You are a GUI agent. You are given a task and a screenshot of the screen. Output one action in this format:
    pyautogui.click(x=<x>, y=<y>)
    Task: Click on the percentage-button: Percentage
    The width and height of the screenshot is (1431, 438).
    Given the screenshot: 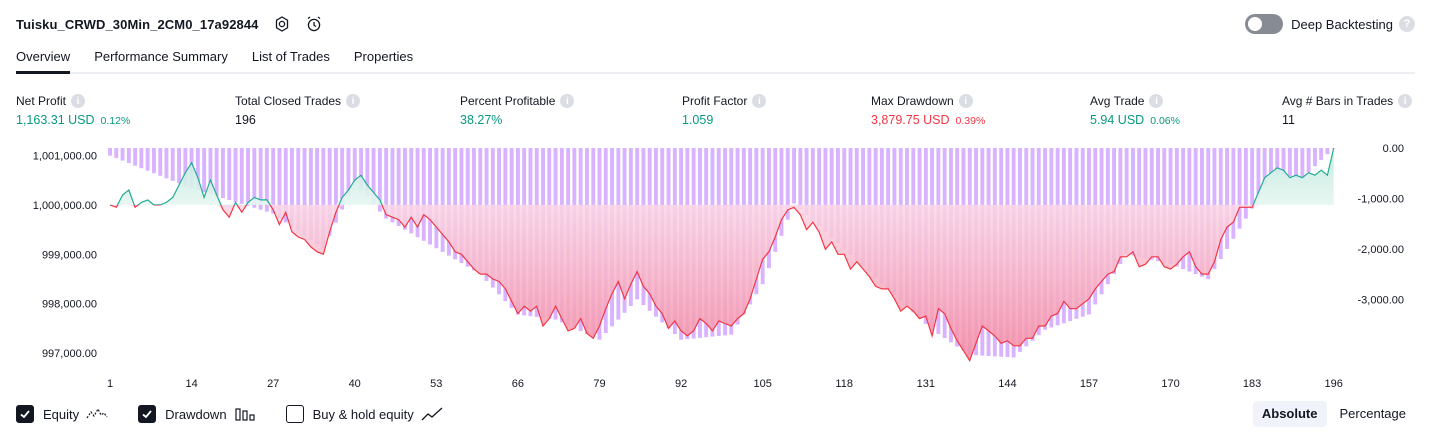 What is the action you would take?
    pyautogui.click(x=1373, y=413)
    